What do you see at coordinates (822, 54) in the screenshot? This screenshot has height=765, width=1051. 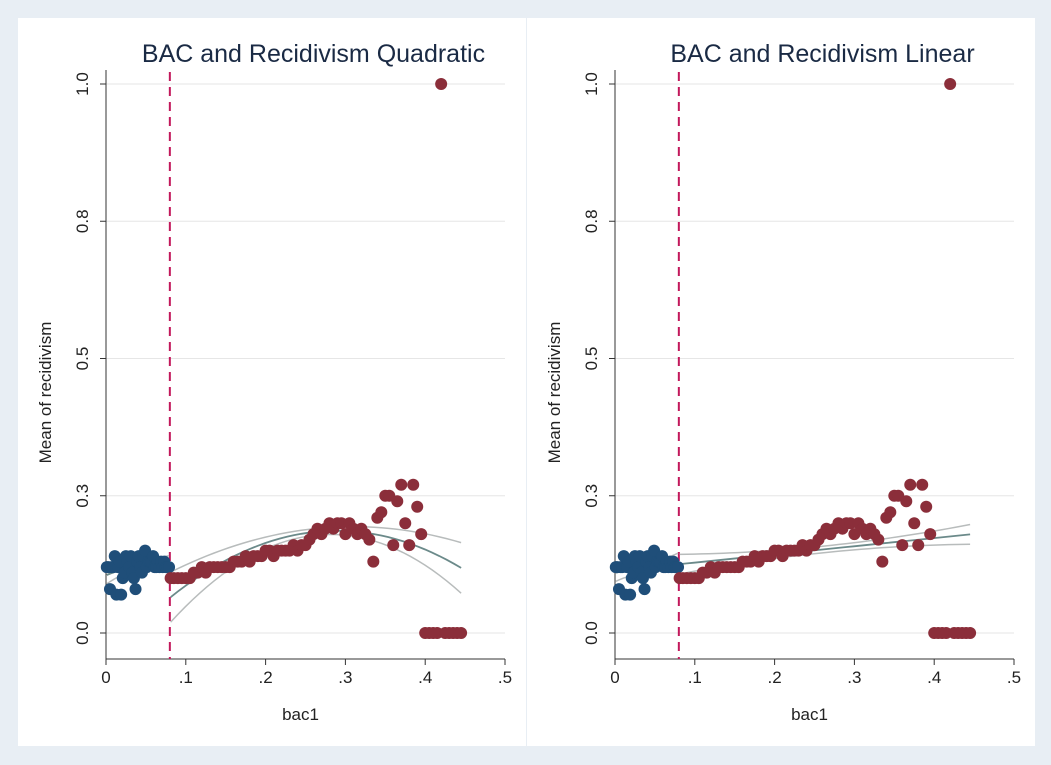 I see `chart-title: BAC and Recidivism Linear` at bounding box center [822, 54].